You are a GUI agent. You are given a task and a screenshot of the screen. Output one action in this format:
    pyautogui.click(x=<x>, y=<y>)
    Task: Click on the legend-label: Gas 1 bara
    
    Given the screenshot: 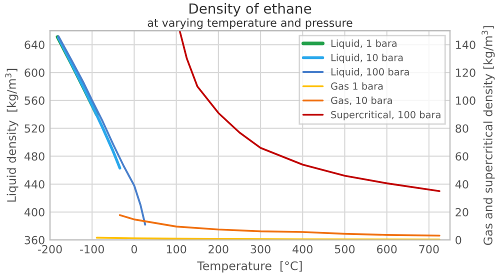 What is the action you would take?
    pyautogui.click(x=357, y=86)
    